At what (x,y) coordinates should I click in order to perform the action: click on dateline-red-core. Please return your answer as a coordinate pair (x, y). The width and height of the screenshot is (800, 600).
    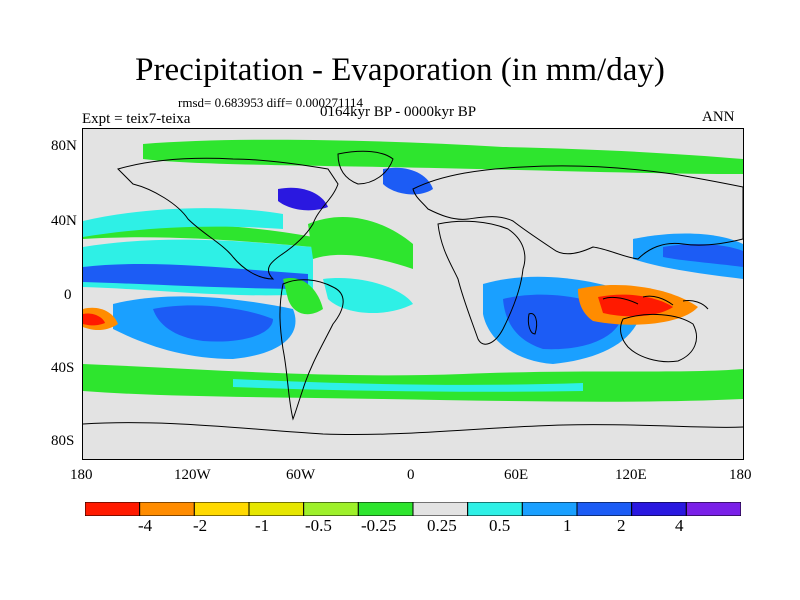
    Looking at the image, I should click on (94, 319).